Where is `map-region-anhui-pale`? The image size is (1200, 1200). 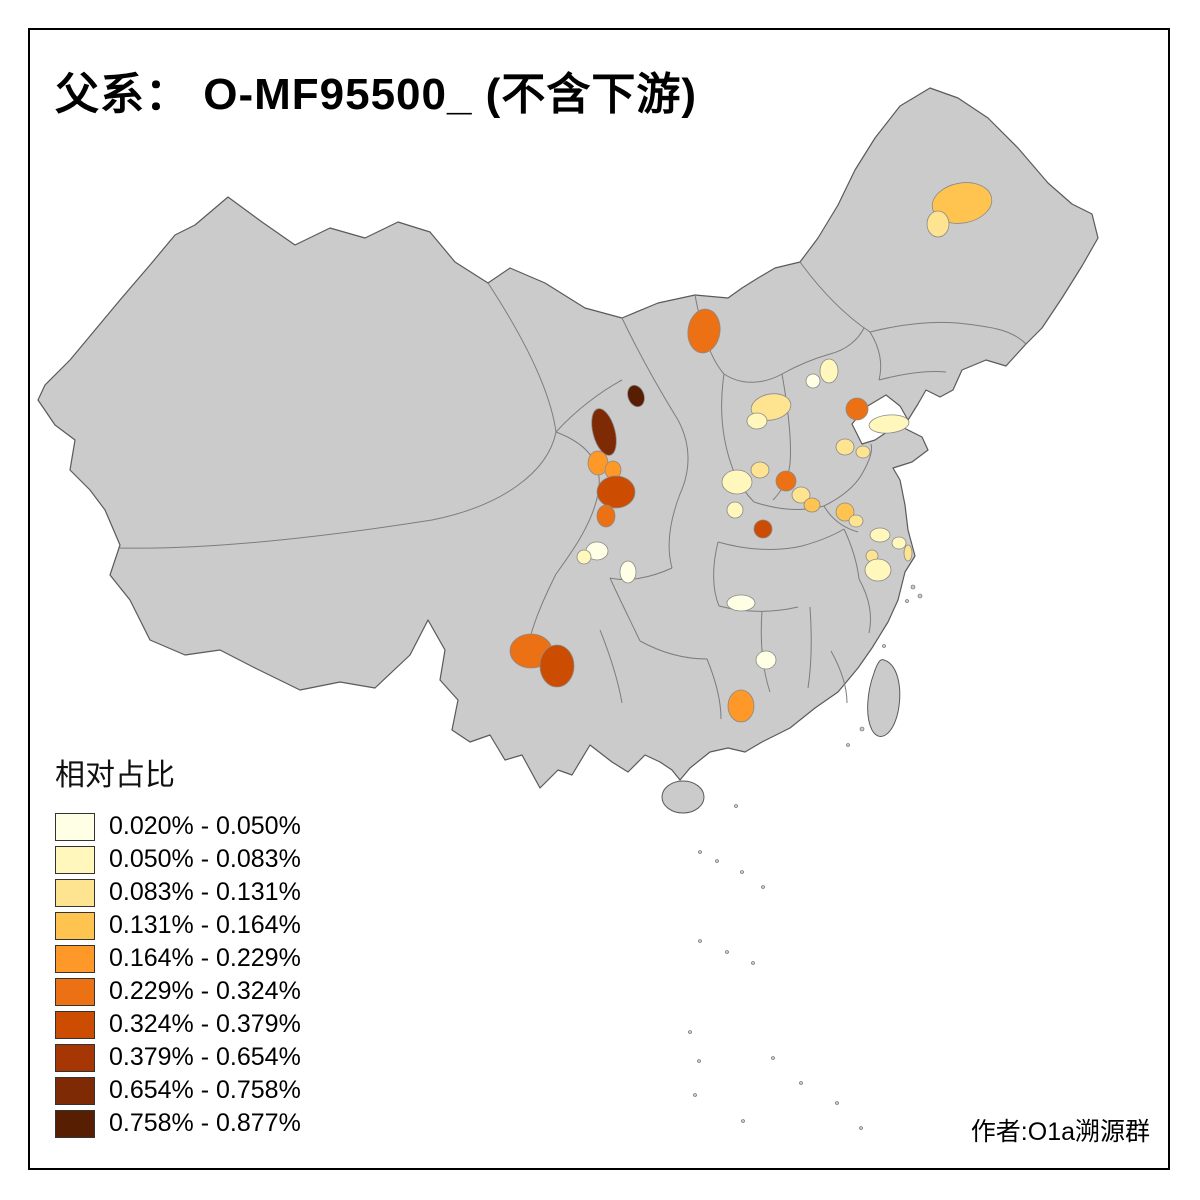
map-region-anhui-pale is located at coordinates (878, 570).